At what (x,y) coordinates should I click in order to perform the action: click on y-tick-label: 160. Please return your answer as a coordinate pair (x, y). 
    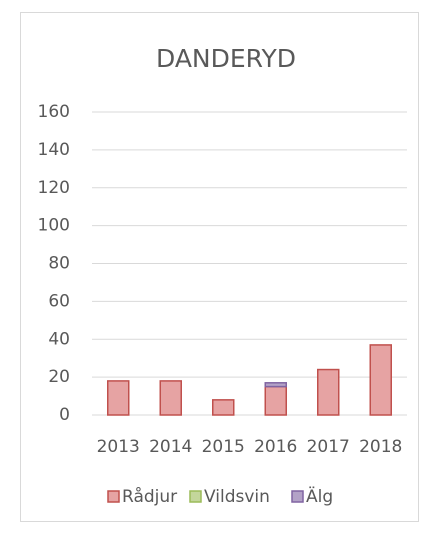
    Looking at the image, I should click on (54, 112).